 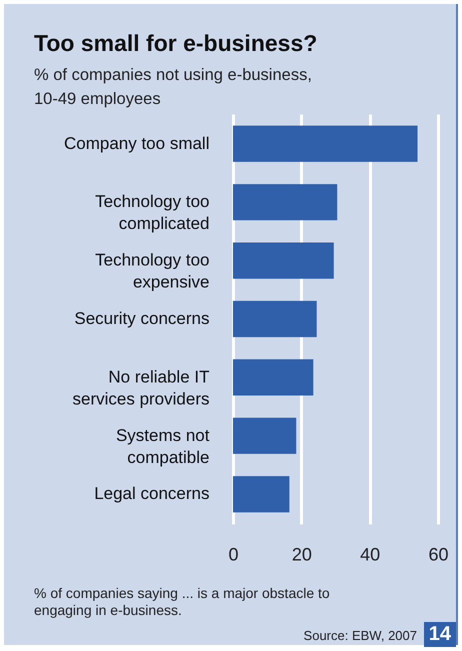 What do you see at coordinates (152, 494) in the screenshot?
I see `y-tick-label: Legal concerns` at bounding box center [152, 494].